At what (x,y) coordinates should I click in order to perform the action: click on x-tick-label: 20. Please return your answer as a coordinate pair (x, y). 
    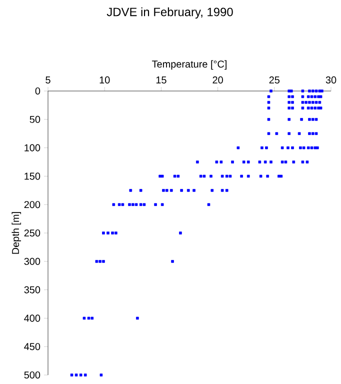
    Looking at the image, I should click on (217, 80).